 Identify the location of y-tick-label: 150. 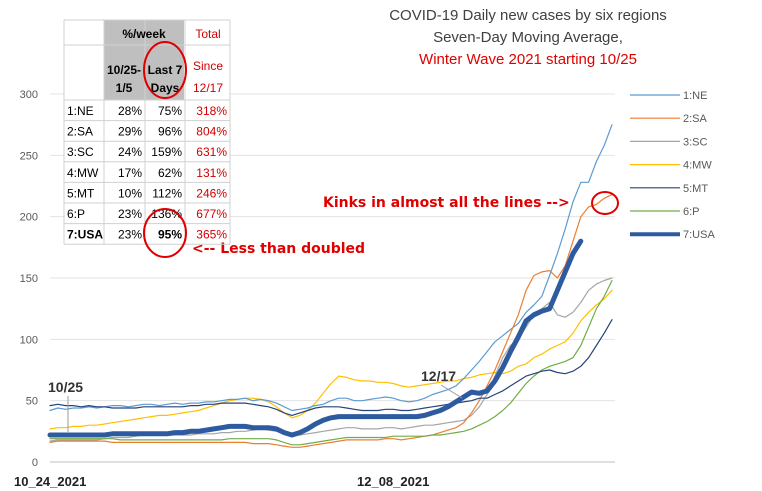
(29, 279).